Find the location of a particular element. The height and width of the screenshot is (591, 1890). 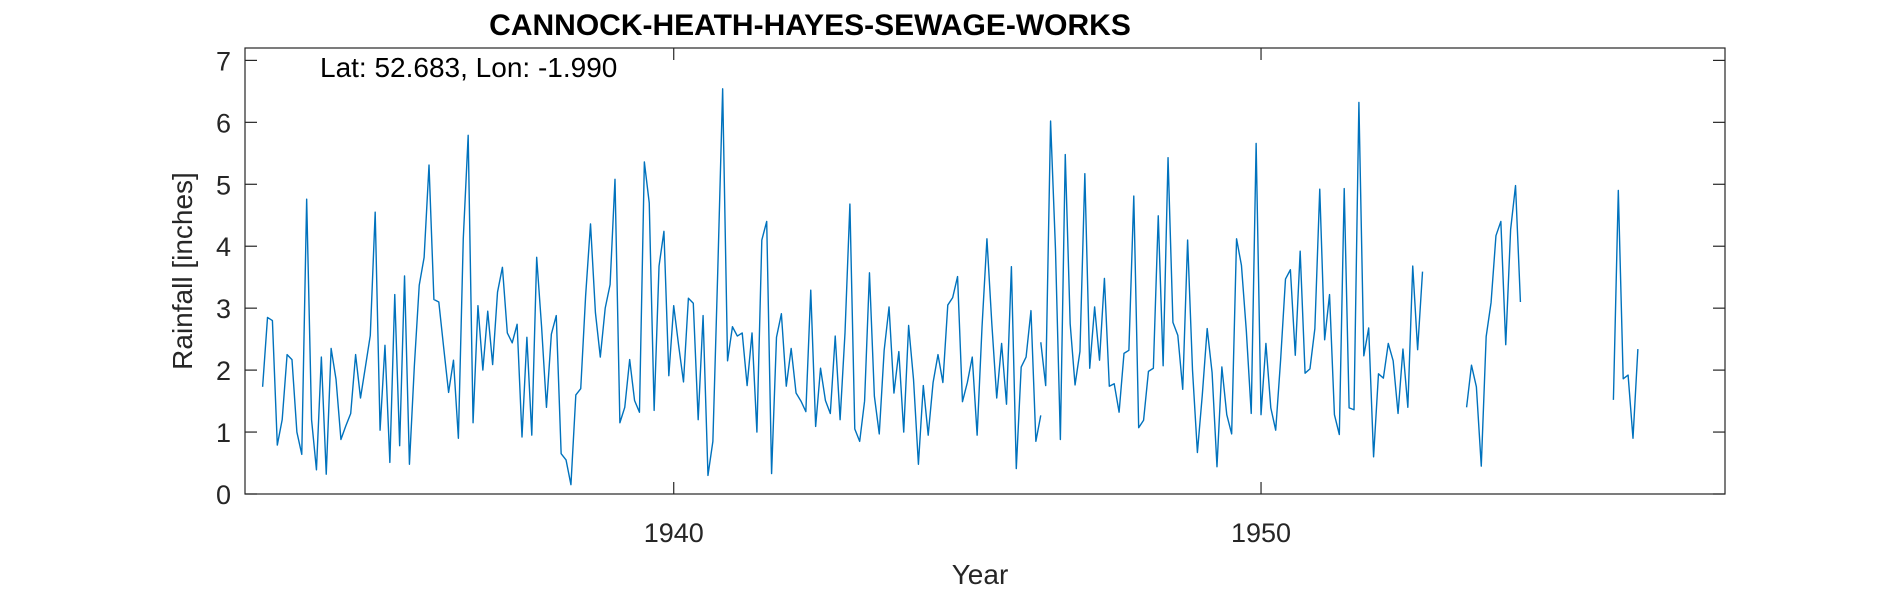

x-axis-label: Year is located at coordinates (980, 574).